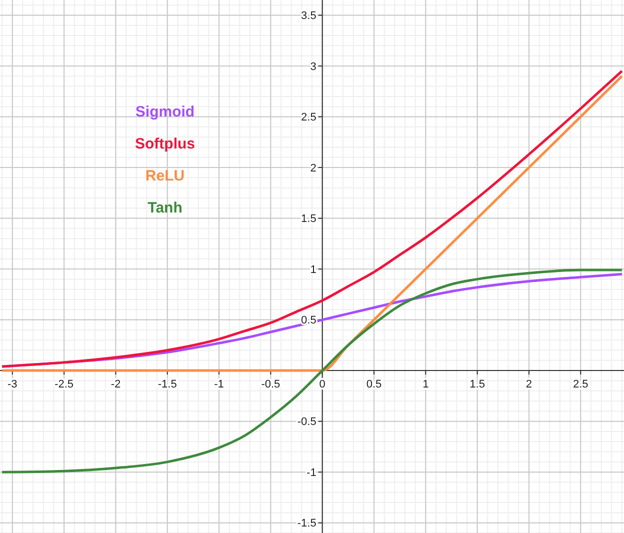 The image size is (624, 533). Describe the element at coordinates (308, 219) in the screenshot. I see `y-tick-label: 1.5` at that location.